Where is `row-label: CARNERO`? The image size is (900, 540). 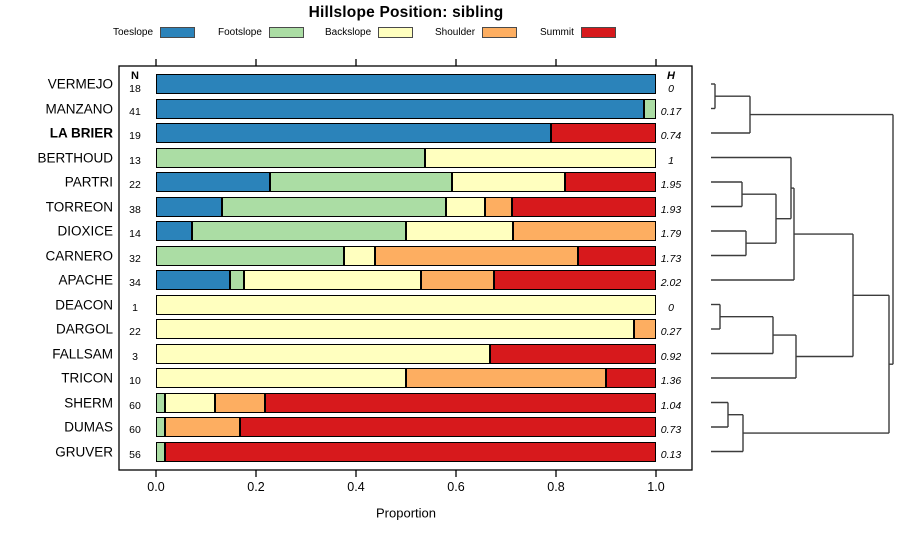 row-label: CARNERO is located at coordinates (79, 255).